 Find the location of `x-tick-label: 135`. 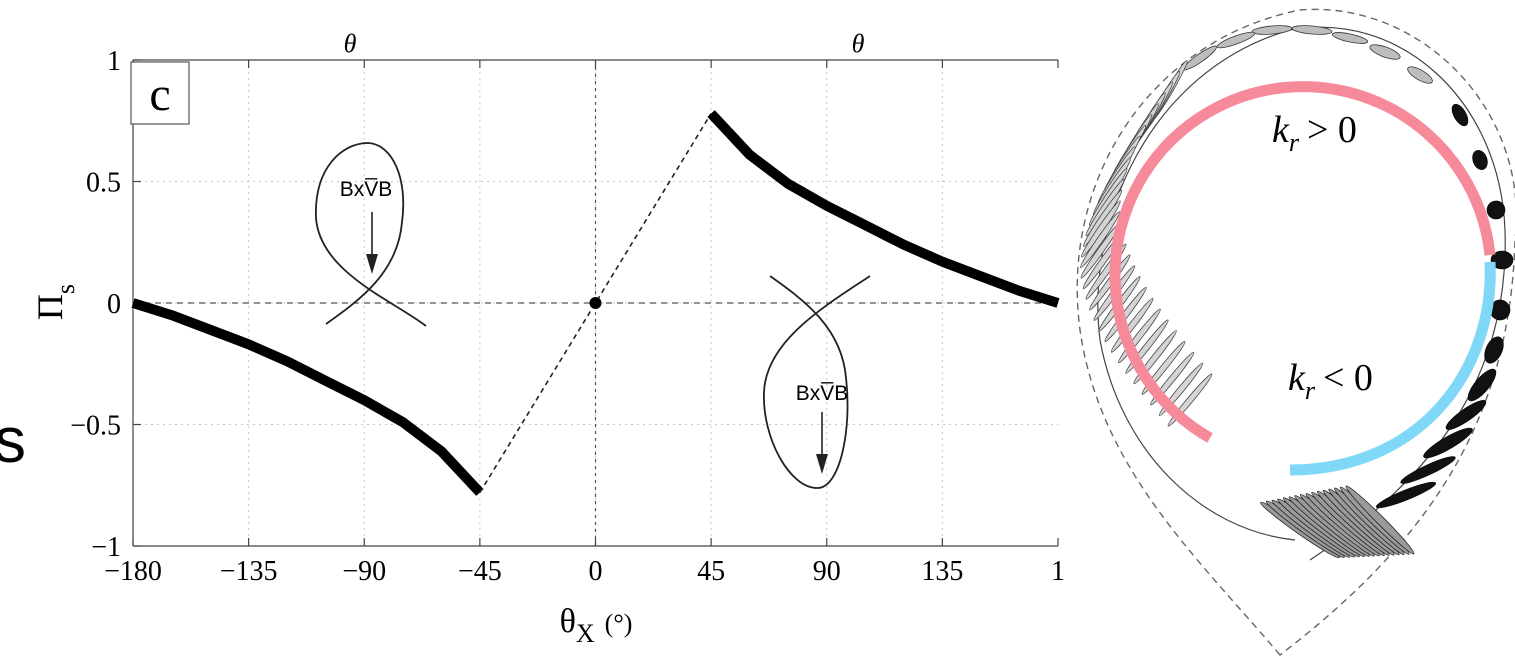

x-tick-label: 135 is located at coordinates (942, 571).